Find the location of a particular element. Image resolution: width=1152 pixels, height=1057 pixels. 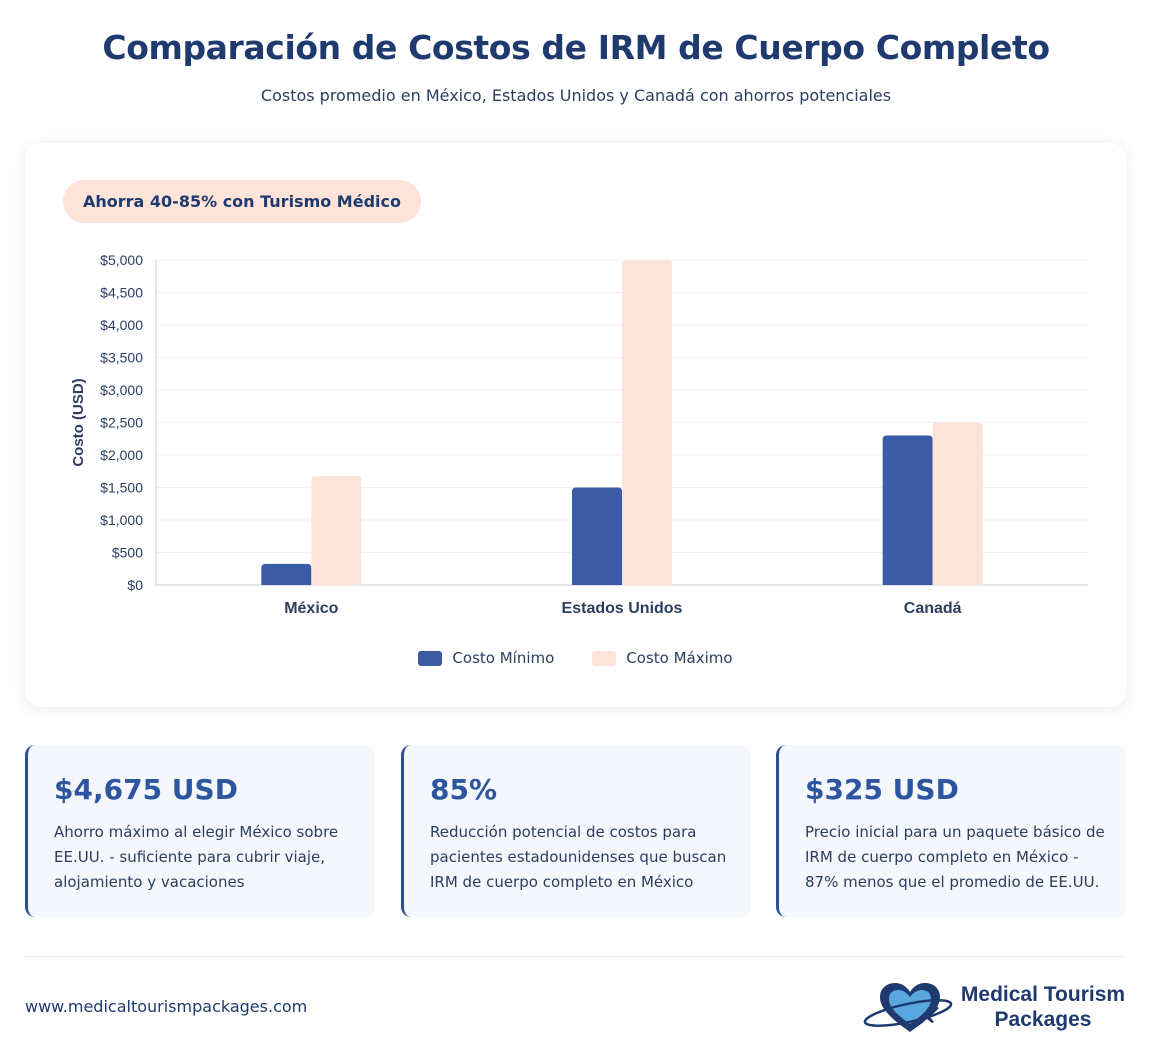

stat-value: $4,675 USD is located at coordinates (146, 789).